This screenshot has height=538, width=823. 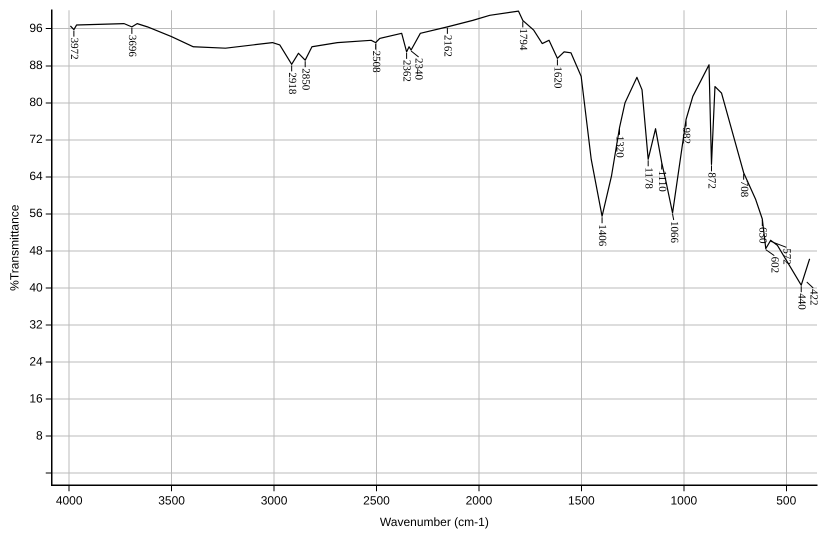 I want to click on x-tick-label: 1500, so click(x=582, y=501).